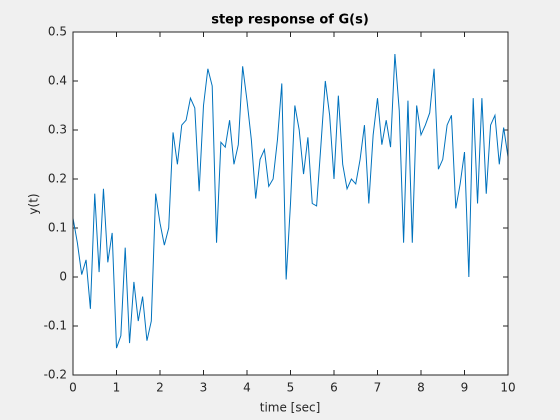 Image resolution: width=560 pixels, height=420 pixels. I want to click on y-tick-label: 0.5, so click(57, 32).